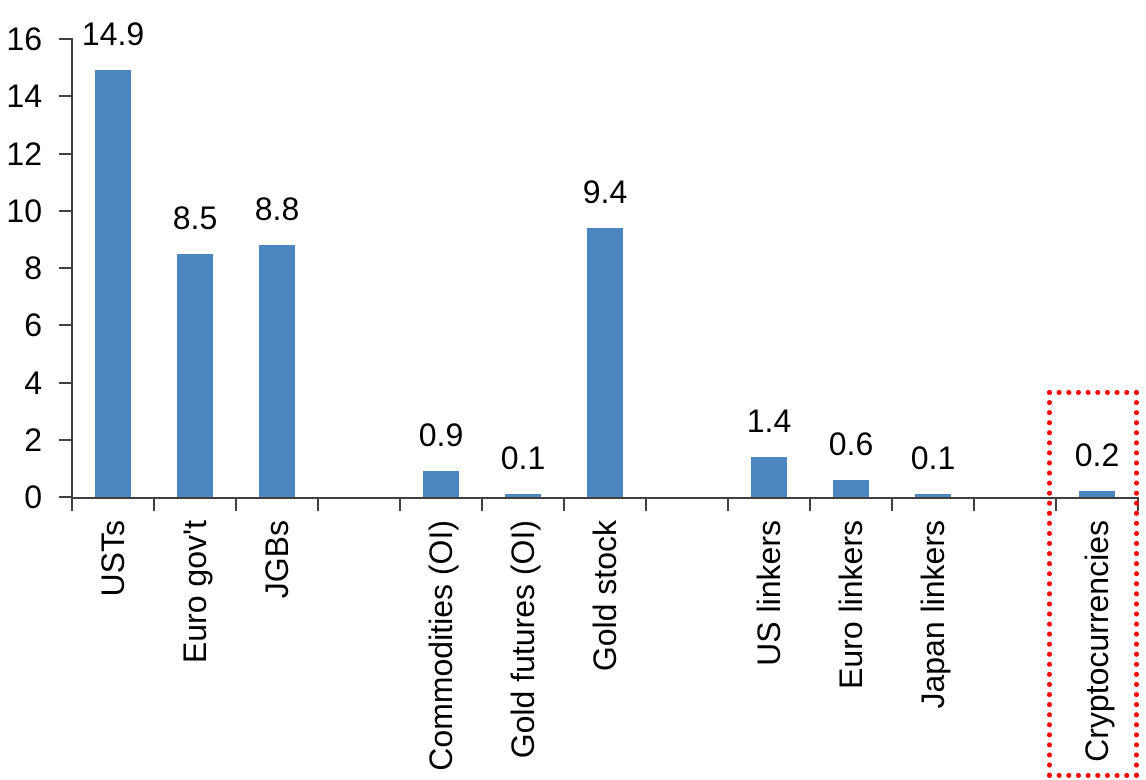 The width and height of the screenshot is (1146, 780). Describe the element at coordinates (523, 639) in the screenshot. I see `category-label: Gold futures (OI)` at that location.